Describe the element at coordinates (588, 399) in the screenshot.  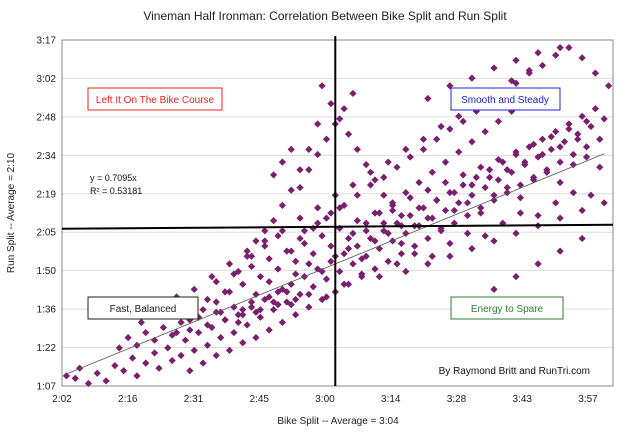
I see `x-tick-label: 3:57` at that location.